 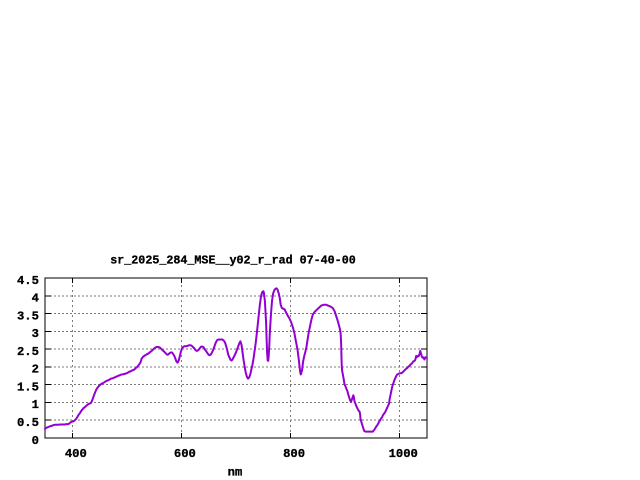 I want to click on svg-text: 400, so click(x=76, y=454).